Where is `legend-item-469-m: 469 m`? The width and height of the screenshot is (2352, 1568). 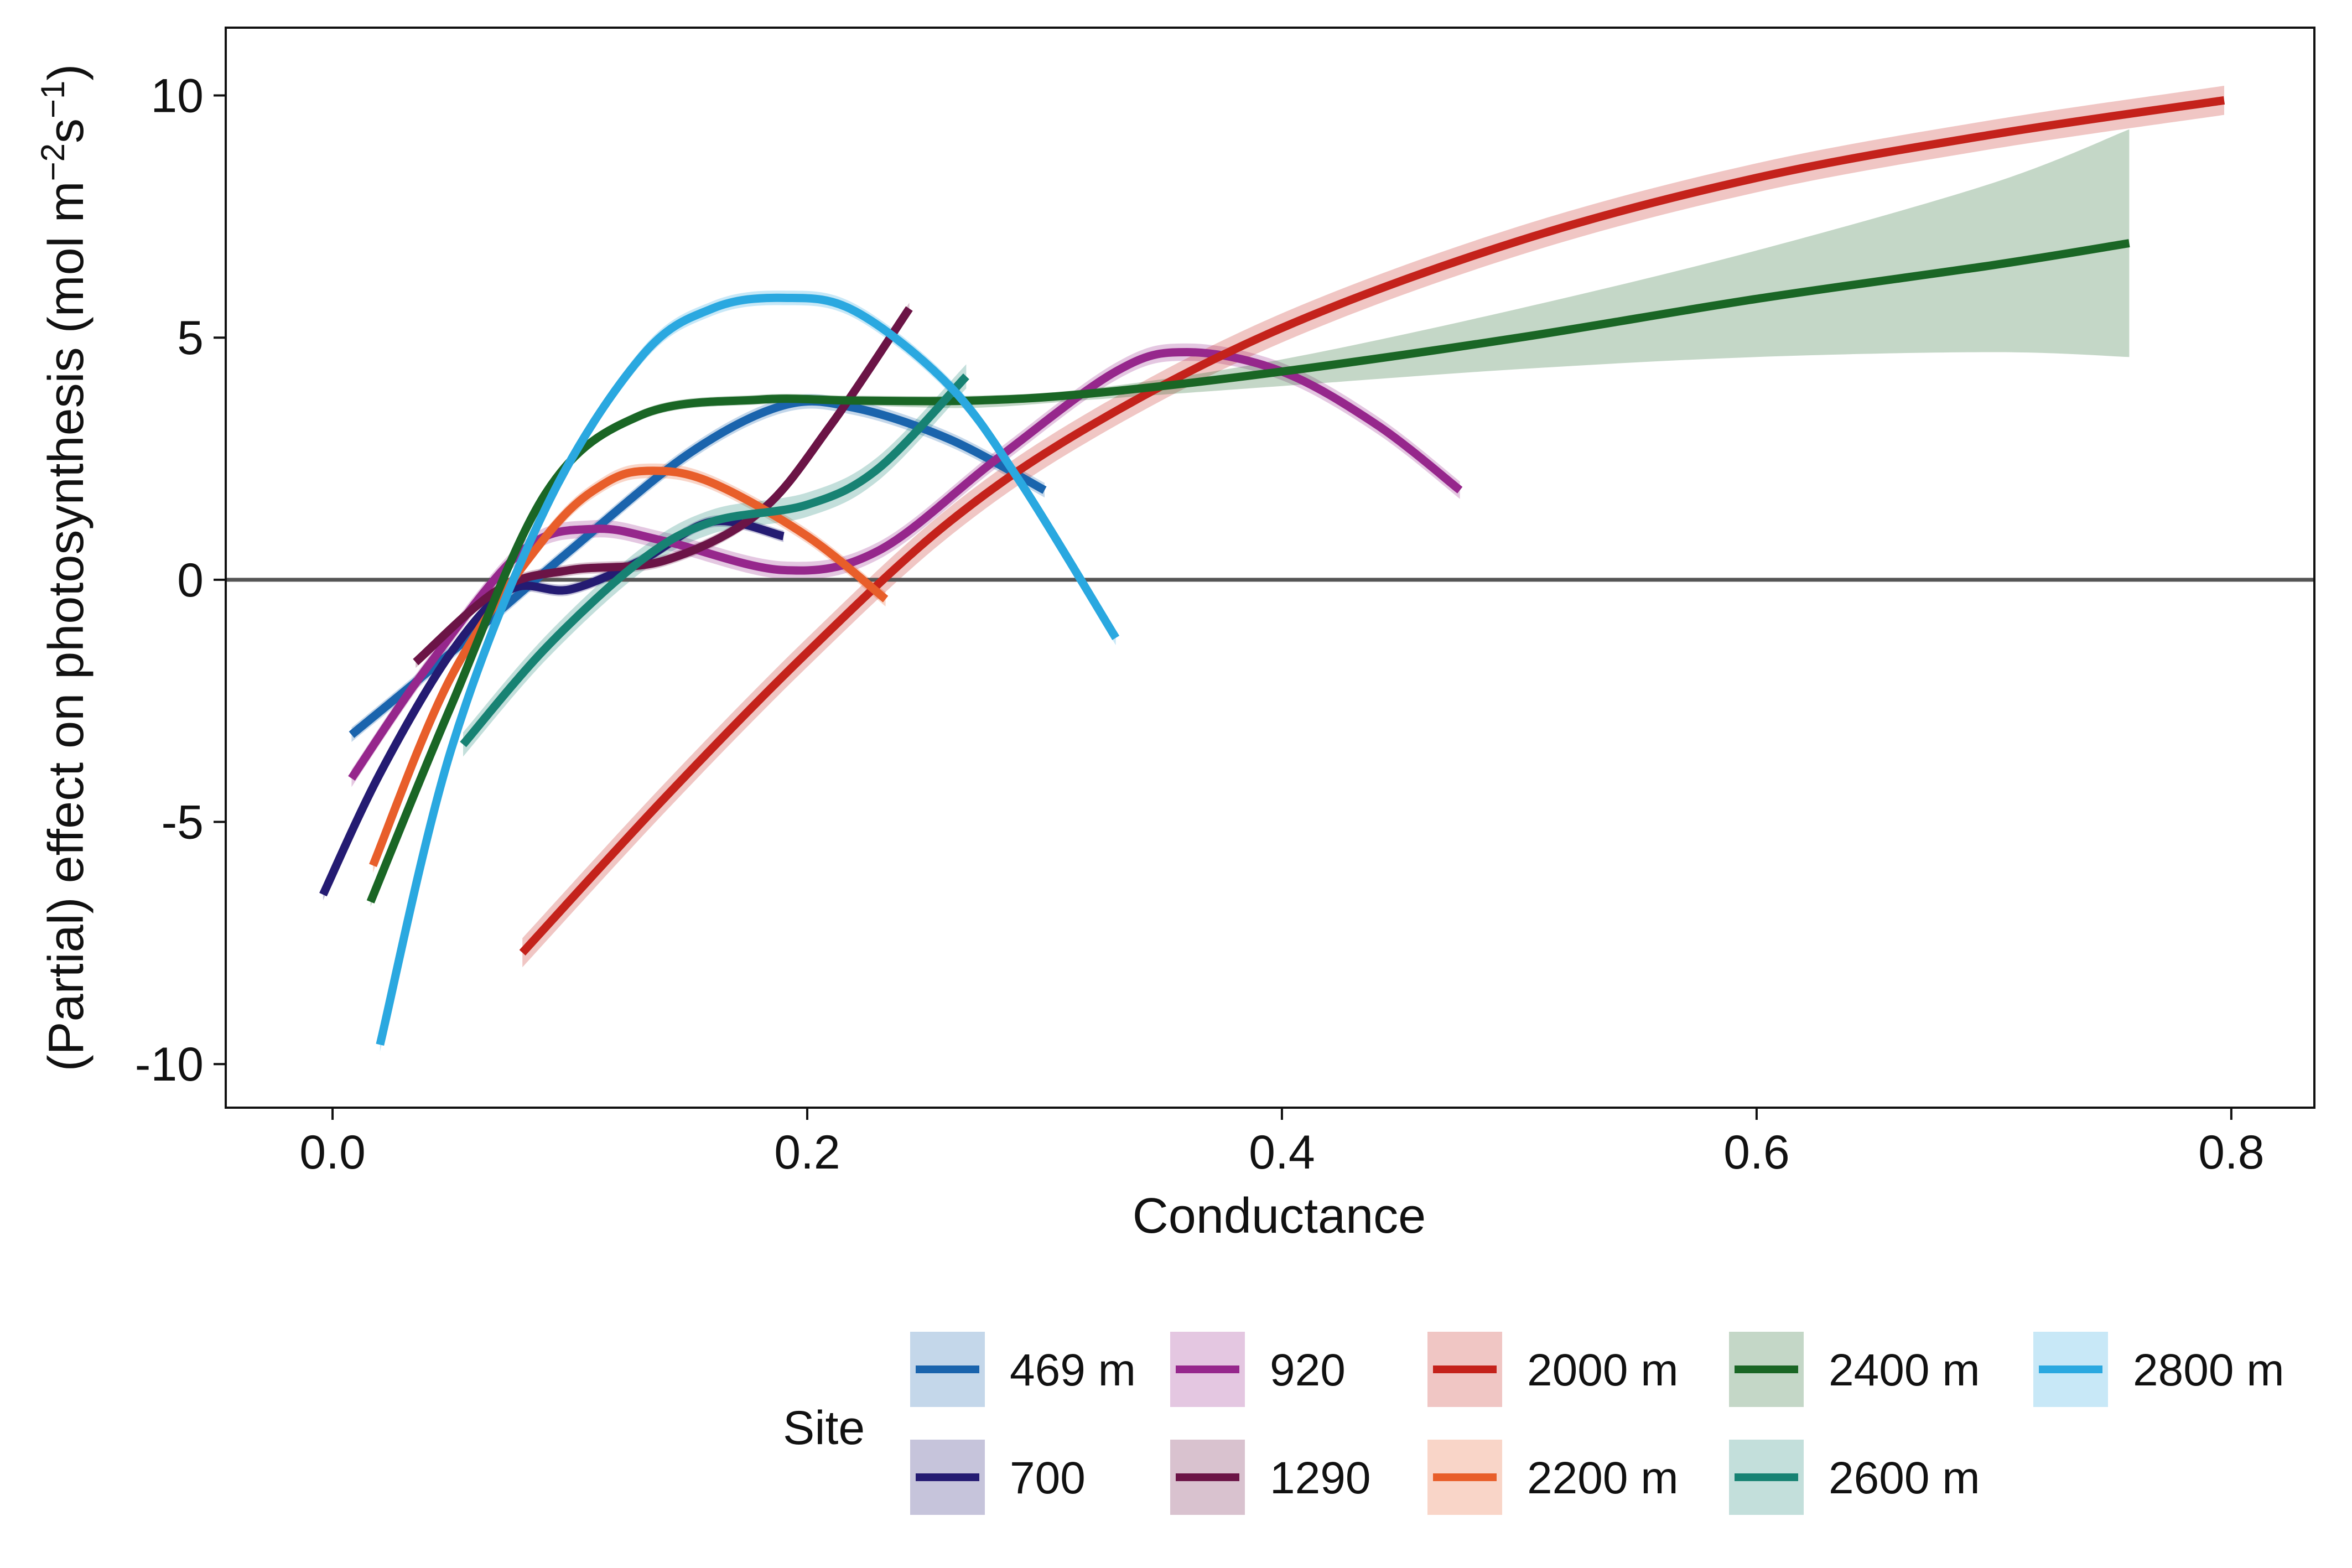 legend-item-469-m: 469 m is located at coordinates (1023, 1370).